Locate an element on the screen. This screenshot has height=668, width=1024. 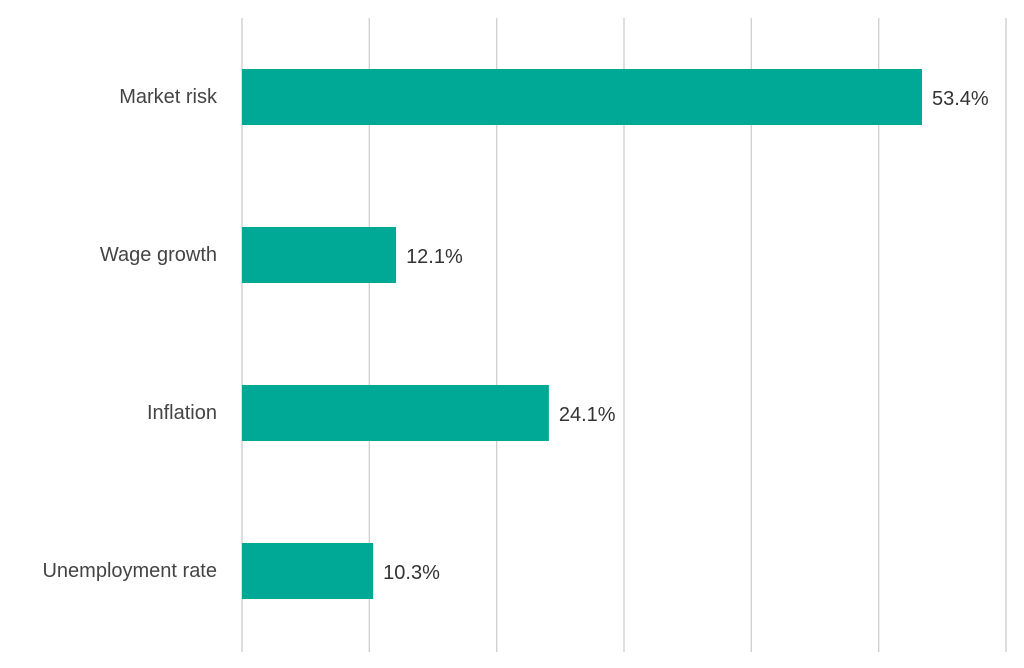
value-label: 53.4% is located at coordinates (960, 99).